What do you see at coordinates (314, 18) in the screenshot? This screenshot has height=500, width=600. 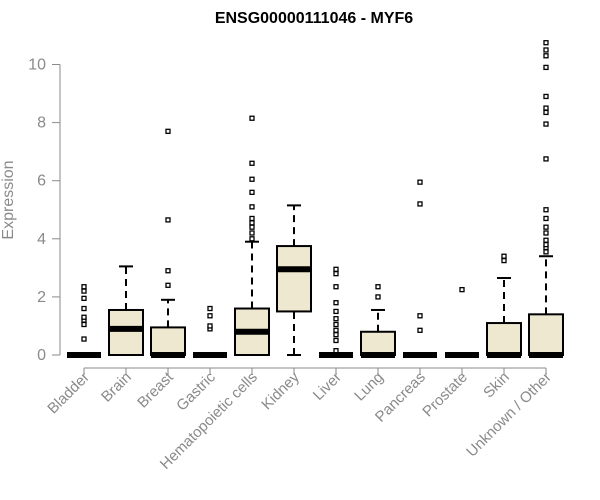 I see `chart-title: ENSG00000111046 - MYF6` at bounding box center [314, 18].